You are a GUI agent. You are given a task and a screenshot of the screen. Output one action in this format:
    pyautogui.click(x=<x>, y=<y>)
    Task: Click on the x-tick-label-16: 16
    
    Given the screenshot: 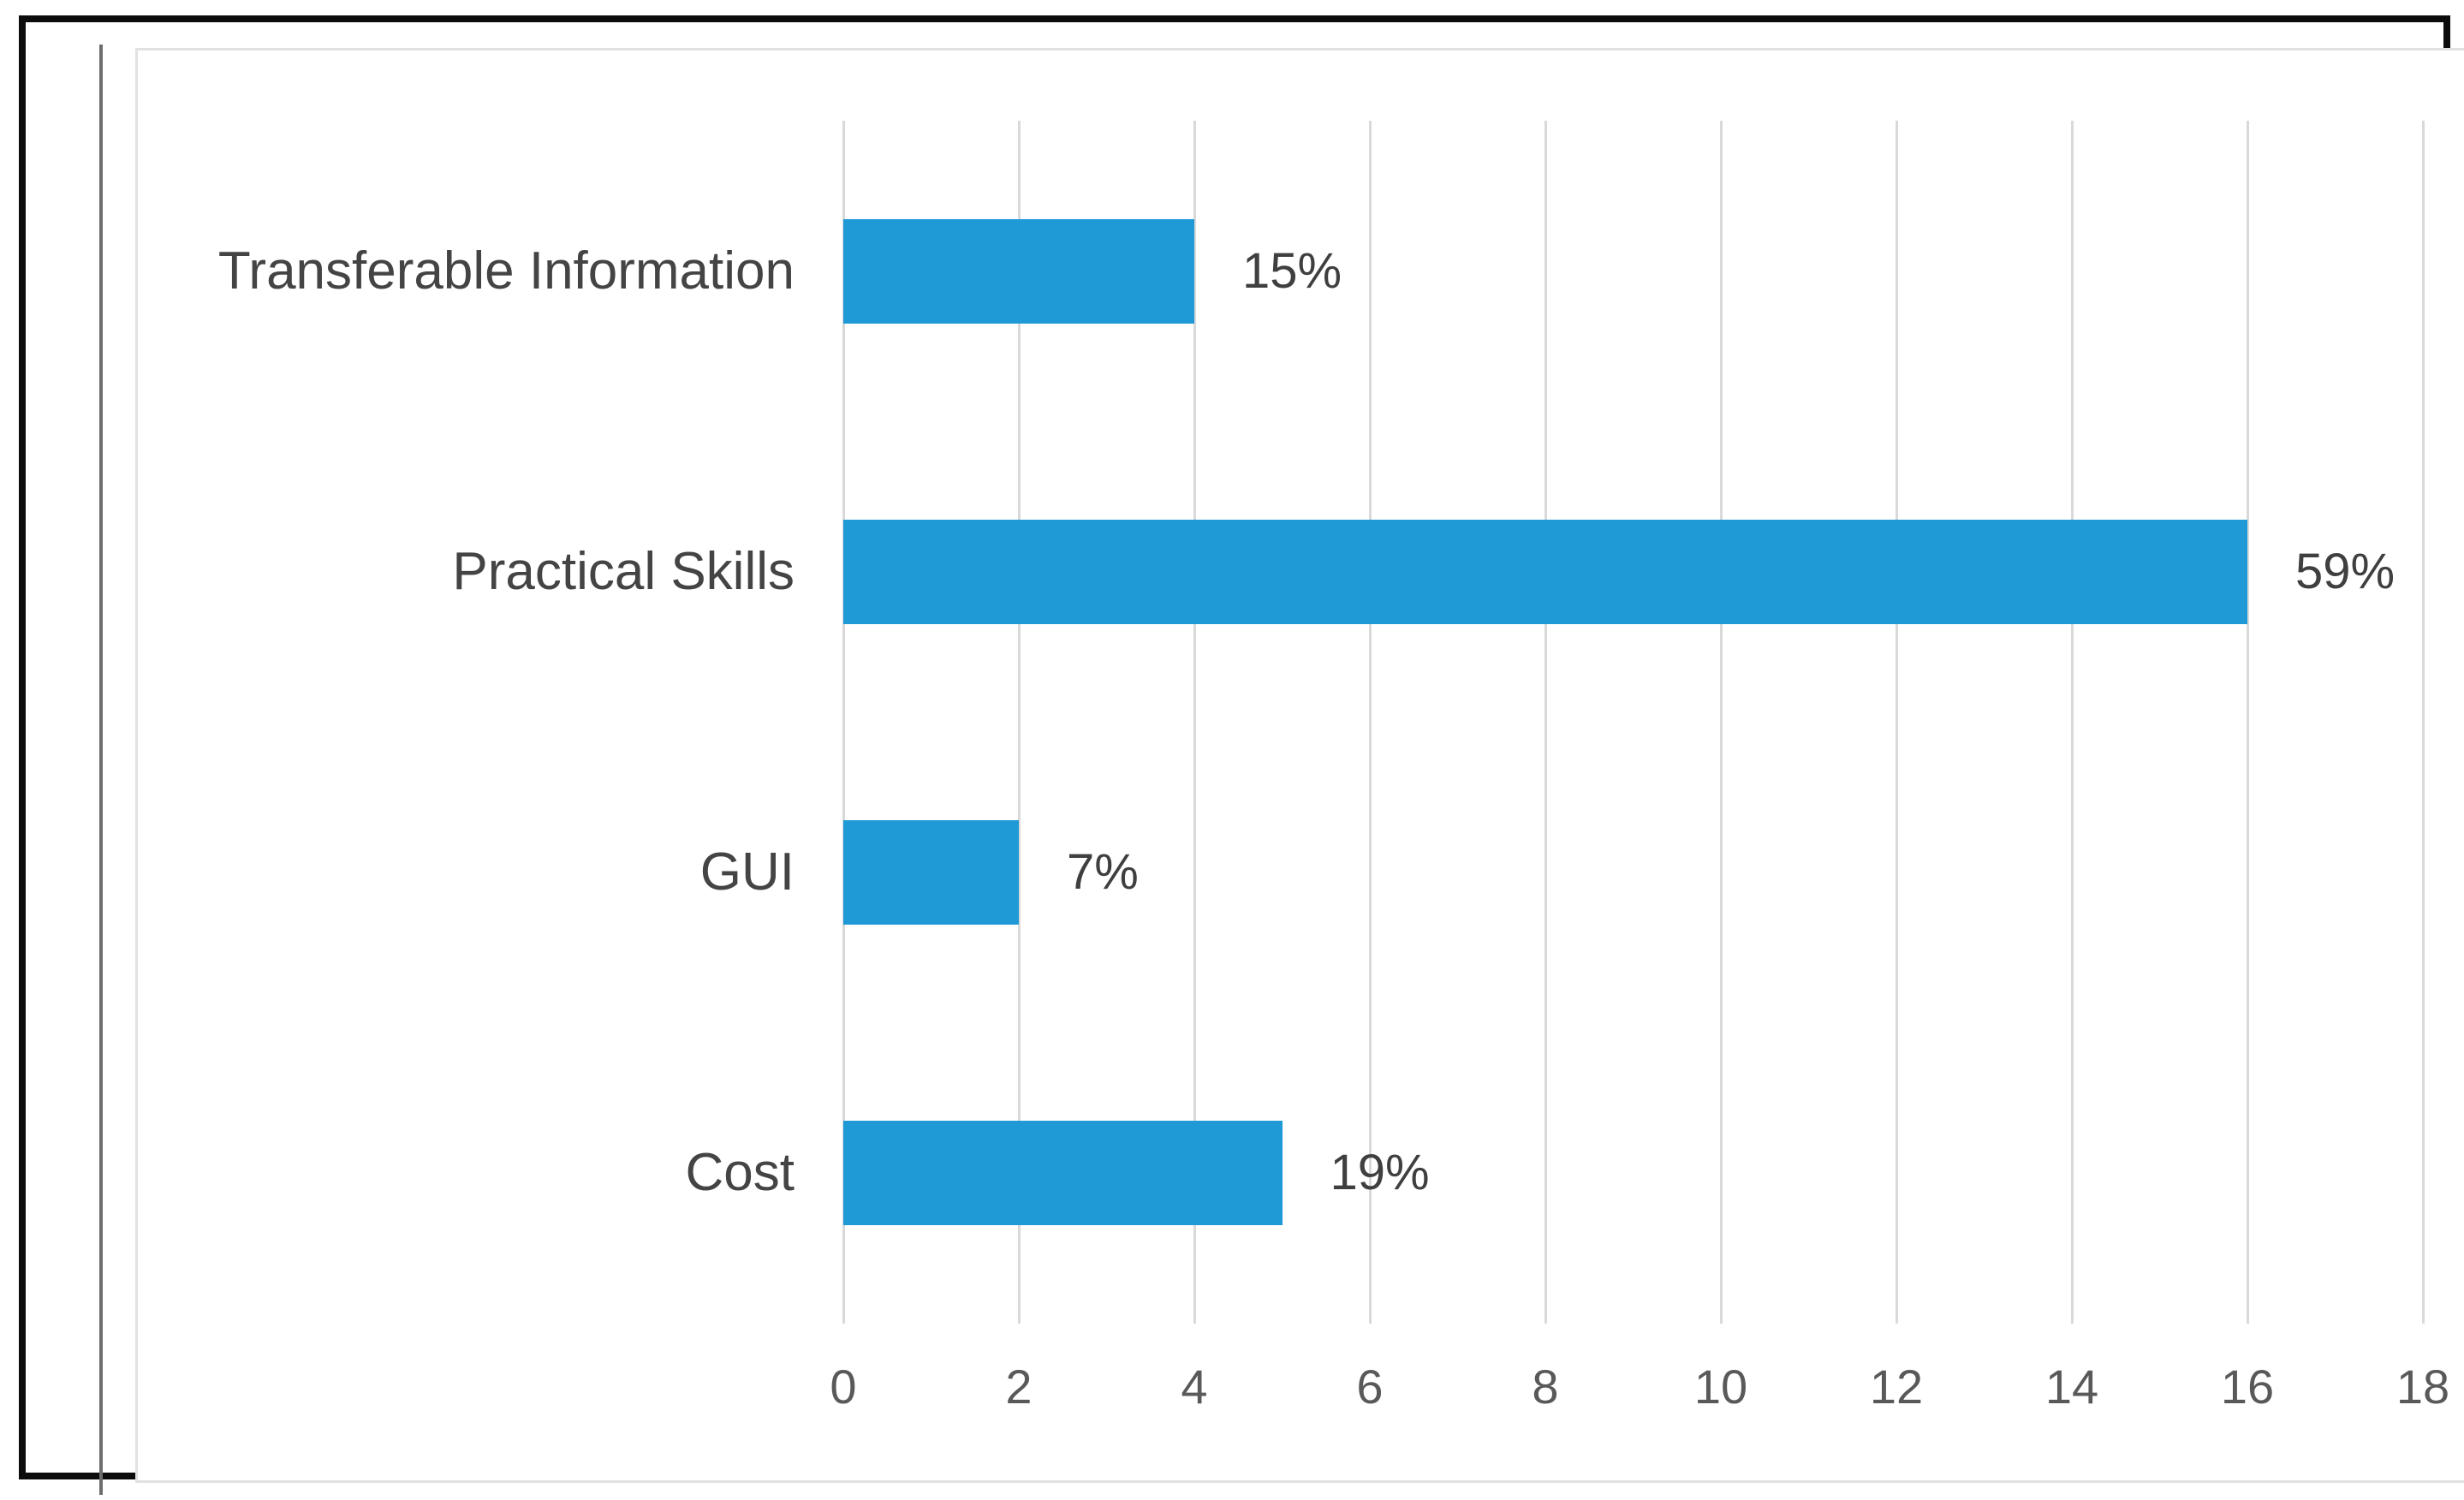 What is the action you would take?
    pyautogui.click(x=2247, y=1387)
    